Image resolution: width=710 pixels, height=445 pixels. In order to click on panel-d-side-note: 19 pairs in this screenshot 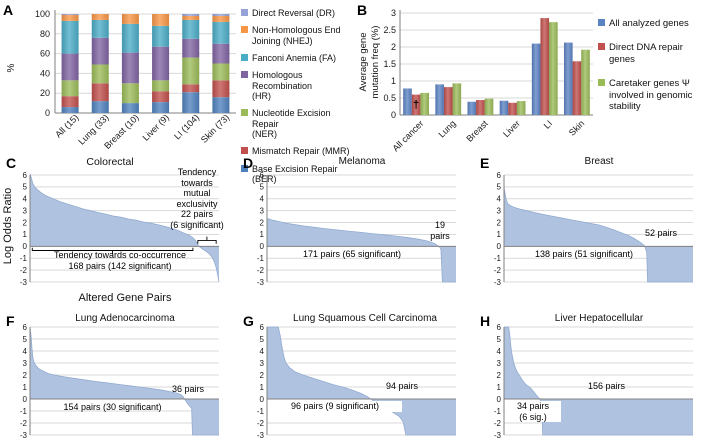, I will do `click(440, 230)`.